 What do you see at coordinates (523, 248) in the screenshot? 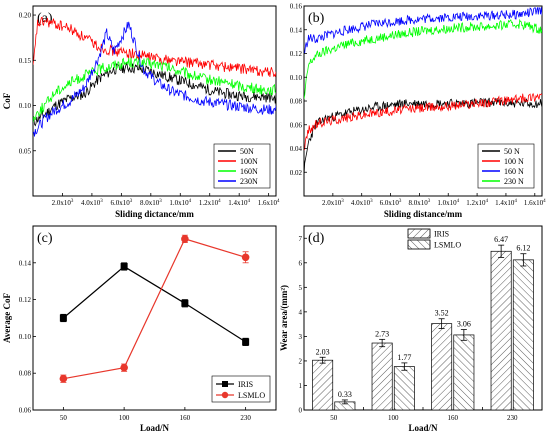
I see `data-label: 6.12` at bounding box center [523, 248].